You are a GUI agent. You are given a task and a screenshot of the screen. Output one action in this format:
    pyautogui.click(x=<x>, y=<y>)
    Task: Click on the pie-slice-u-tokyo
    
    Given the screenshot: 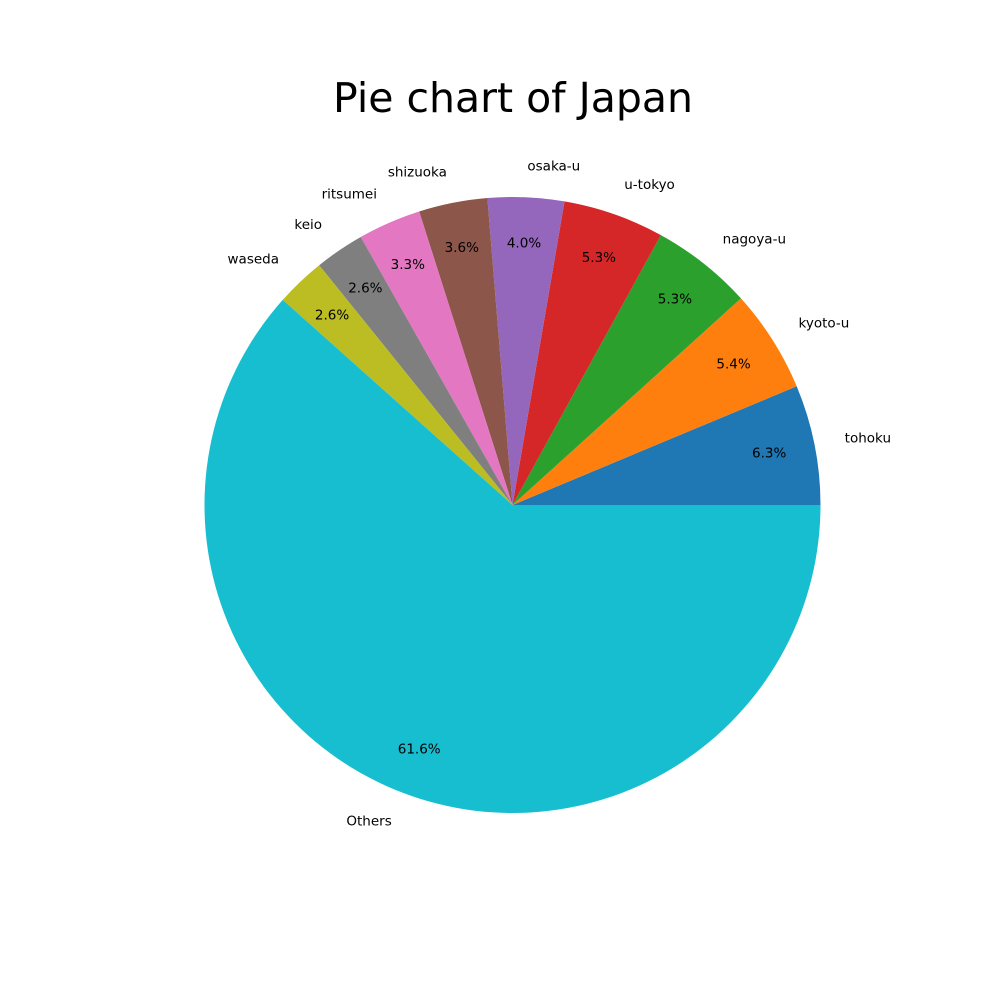 What is the action you would take?
    pyautogui.click(x=586, y=353)
    